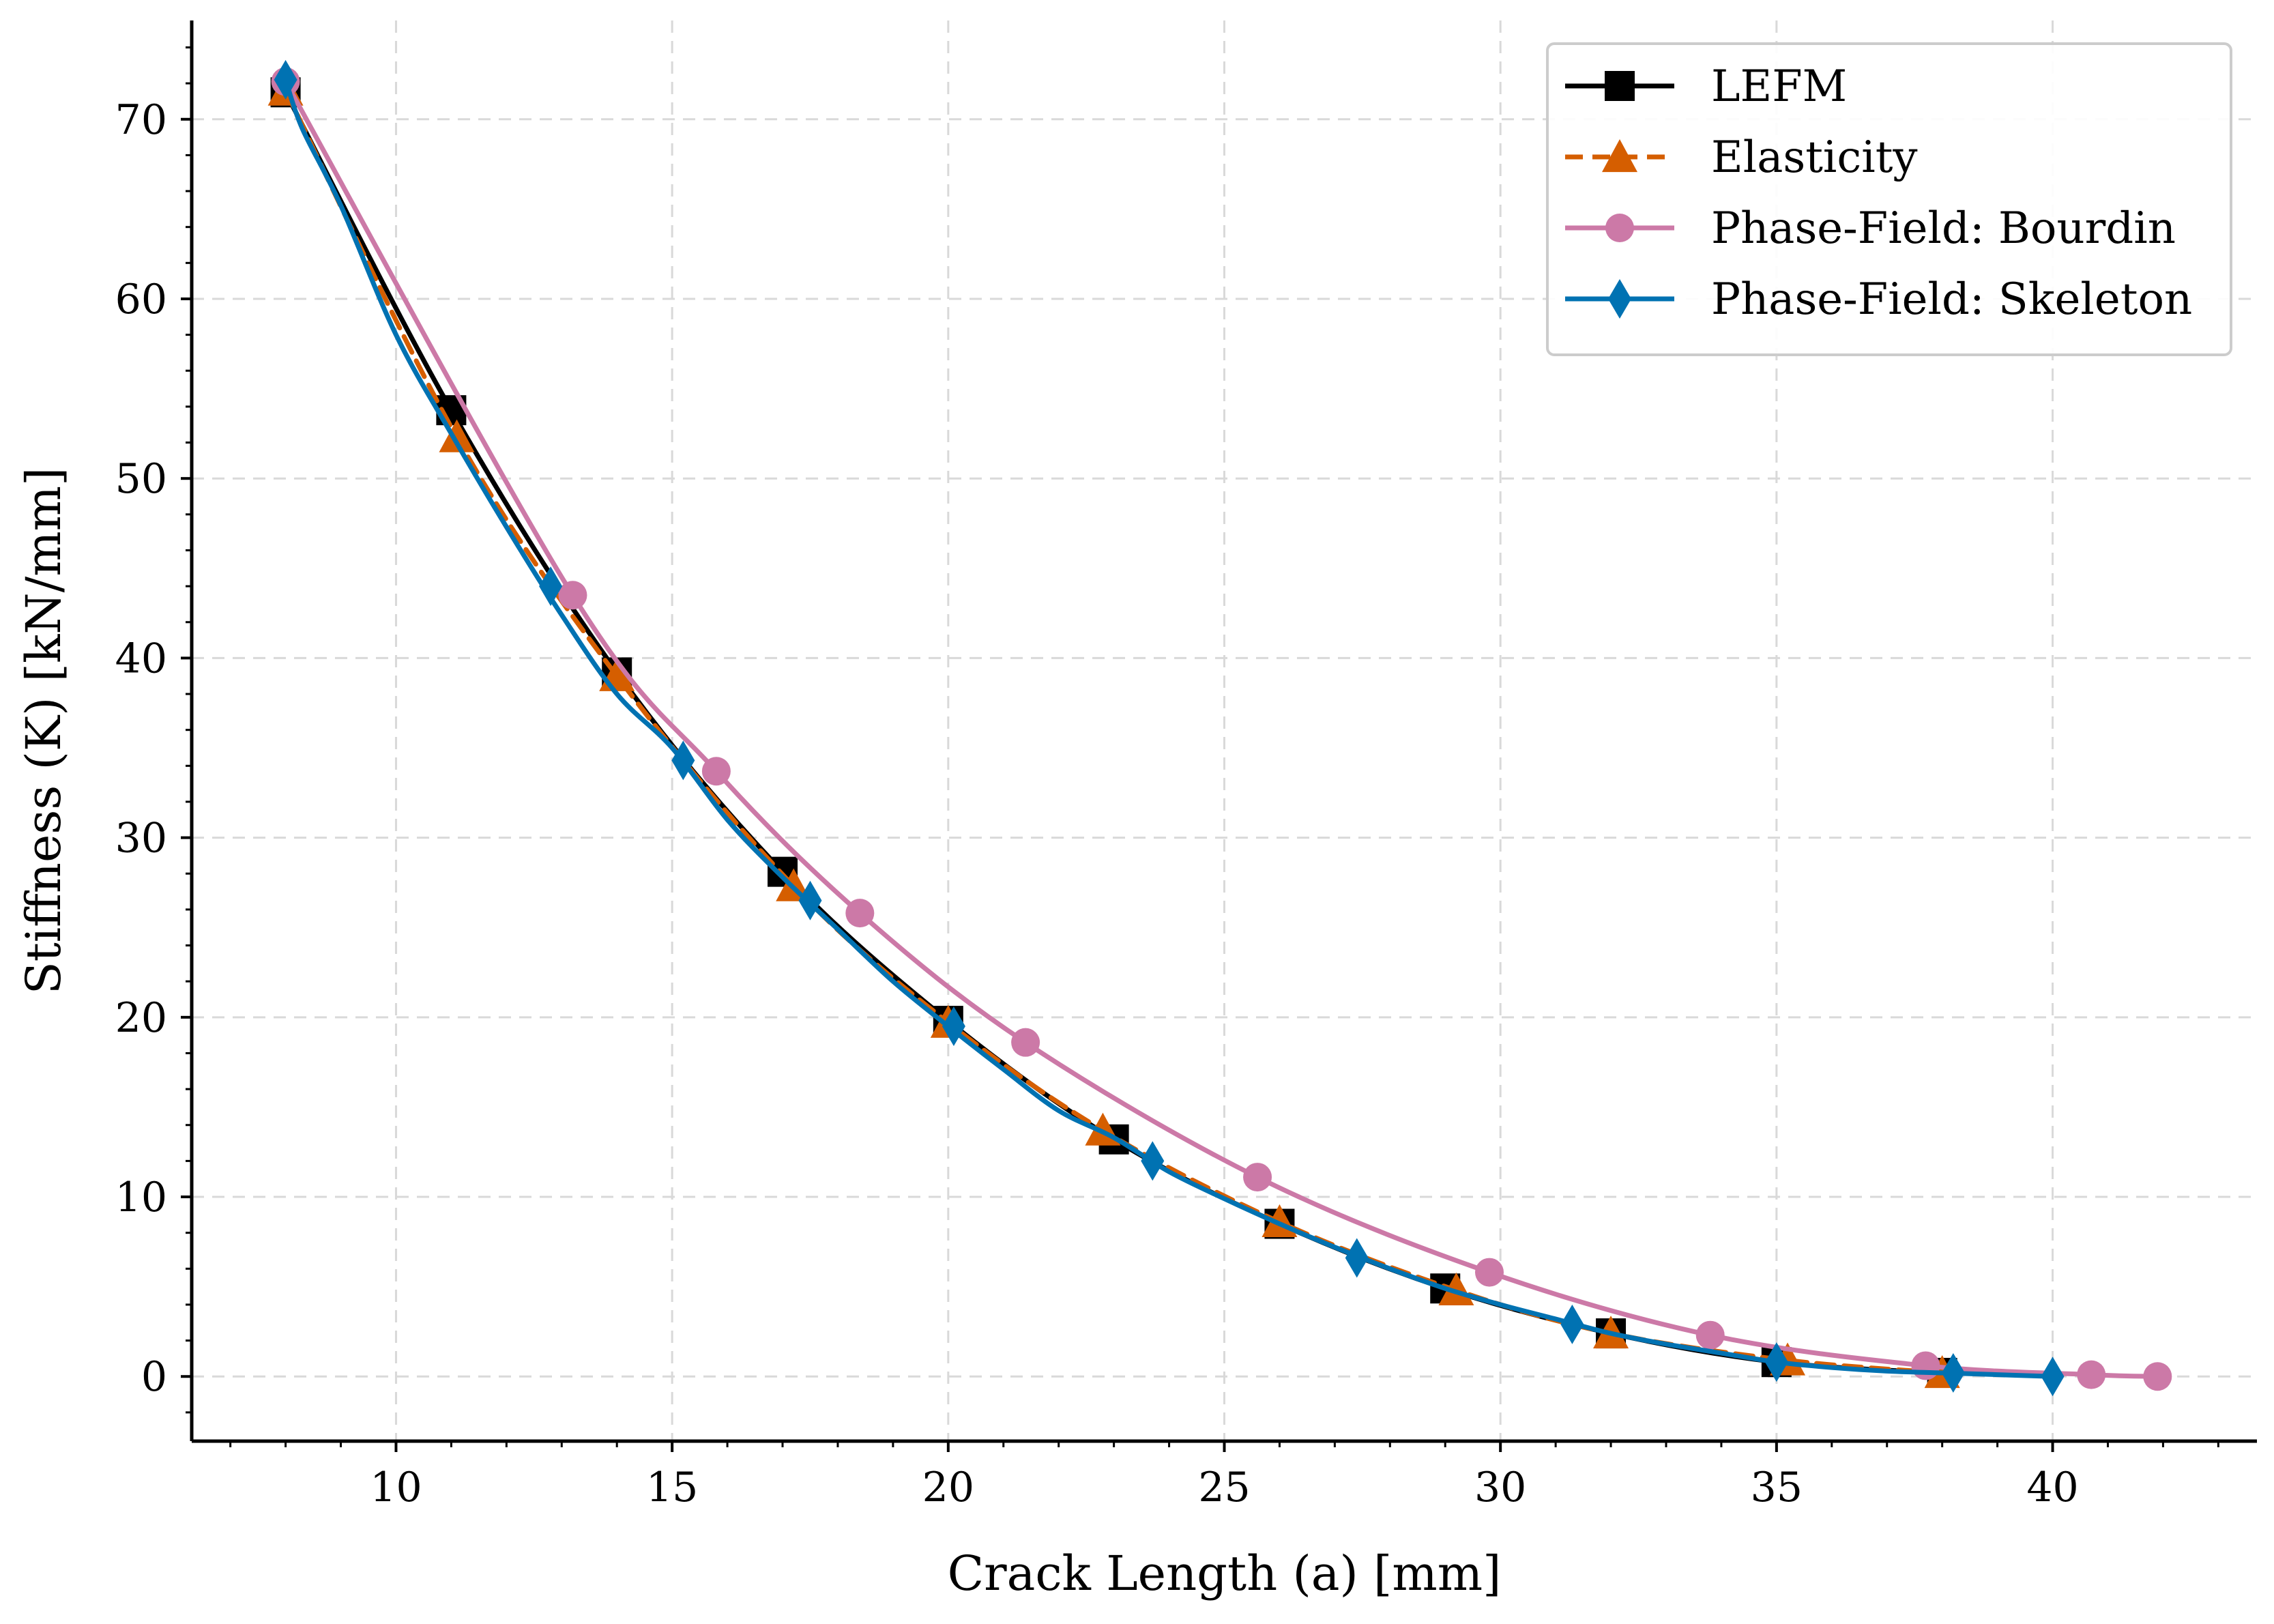 The width and height of the screenshot is (2274, 1624). Describe the element at coordinates (2052, 1487) in the screenshot. I see `x-tick-label: 40` at that location.